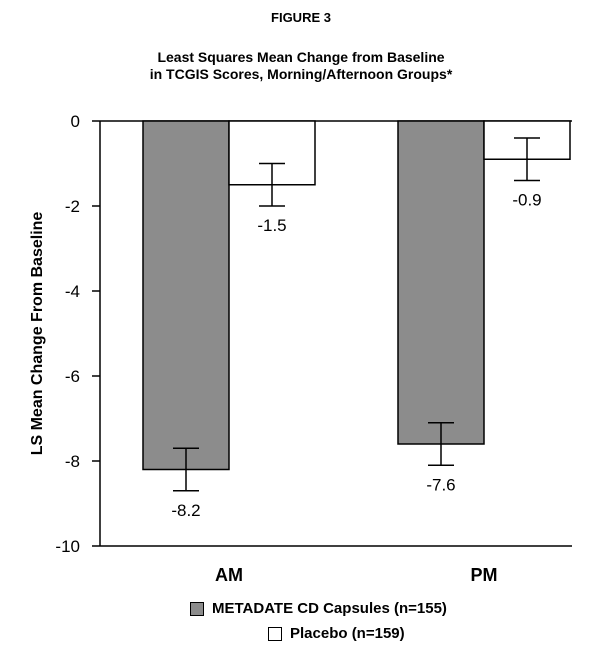 The height and width of the screenshot is (650, 602). What do you see at coordinates (72, 291) in the screenshot?
I see `y-tick-label: -4` at bounding box center [72, 291].